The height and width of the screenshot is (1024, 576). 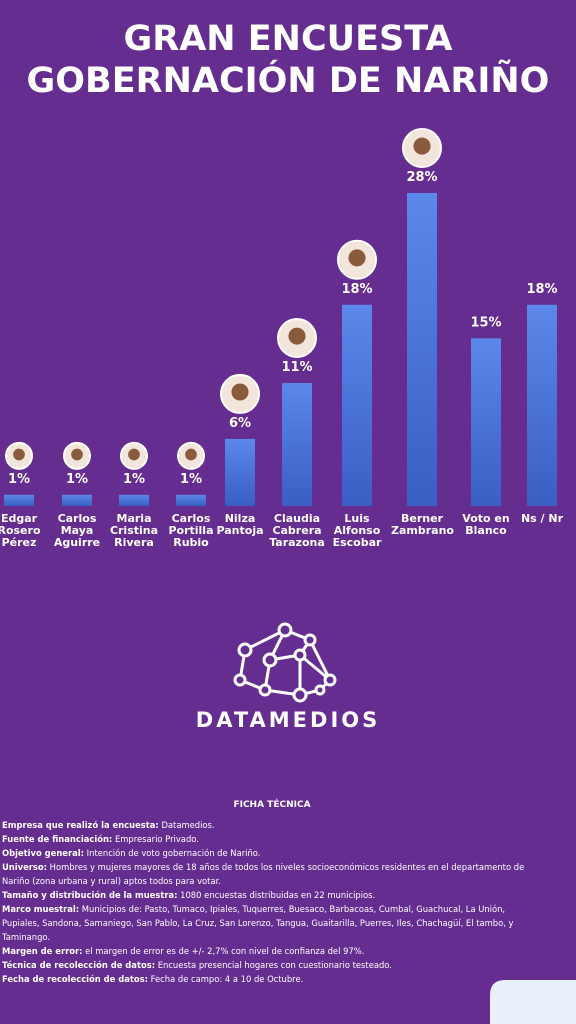 I want to click on ficha-label: Empresa que realizó la encuesta:, so click(x=80, y=825).